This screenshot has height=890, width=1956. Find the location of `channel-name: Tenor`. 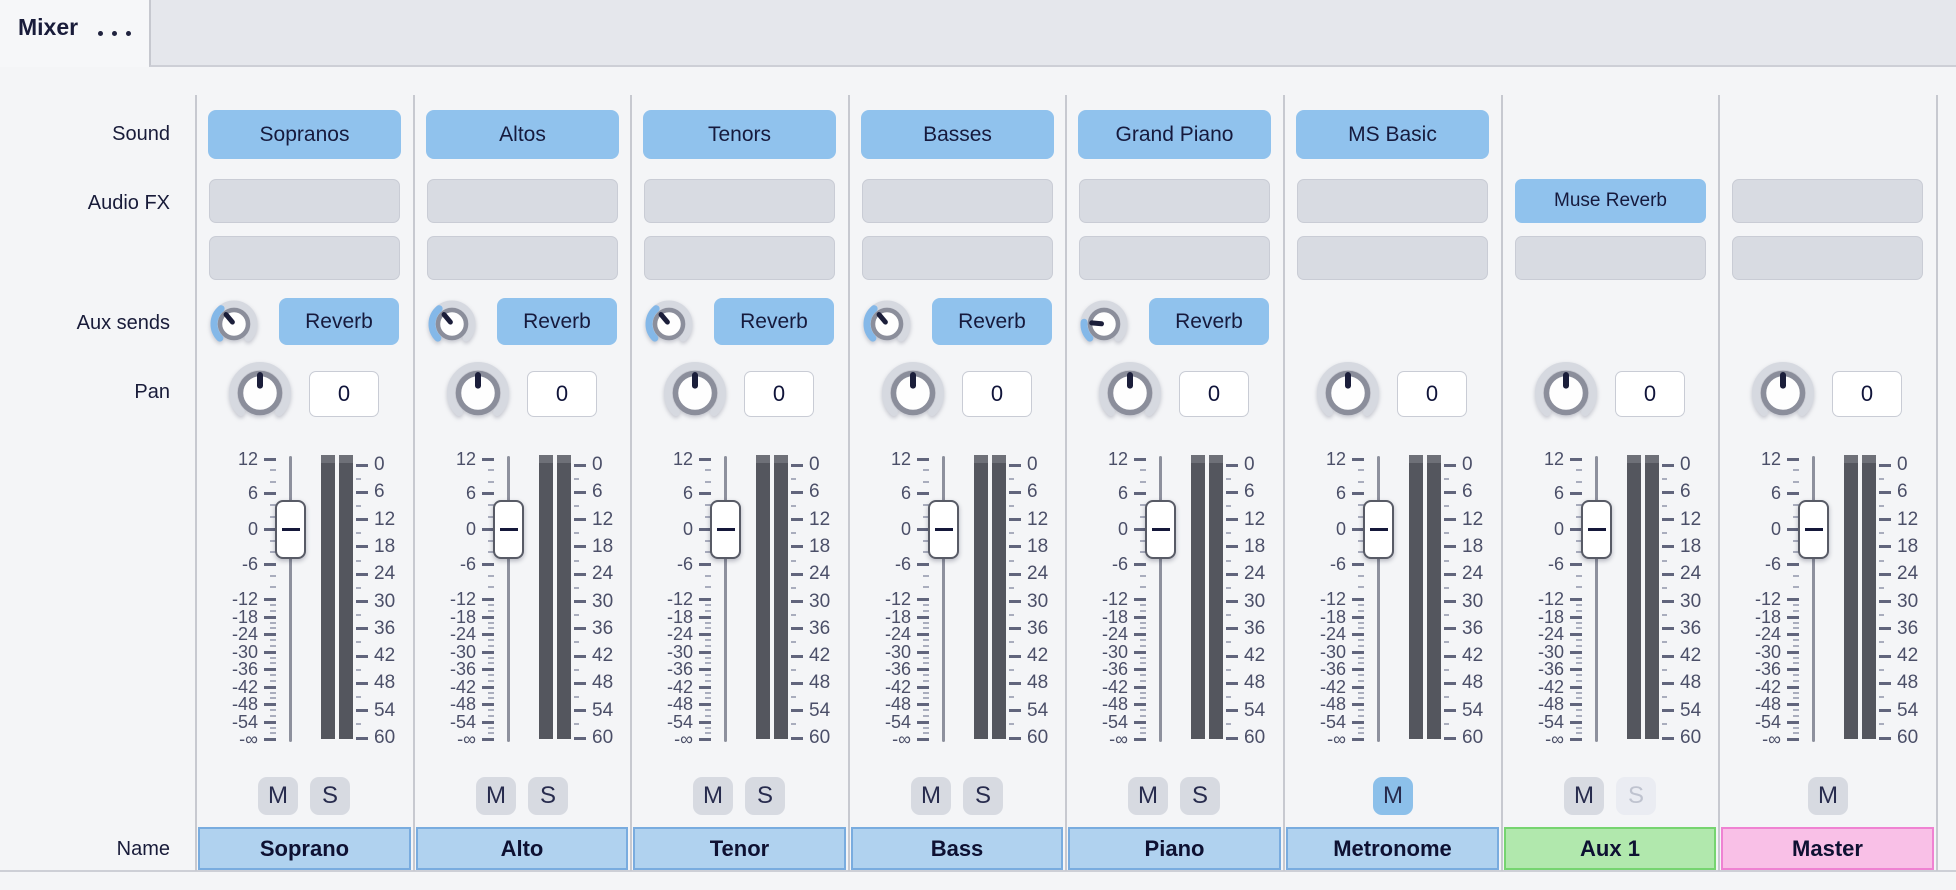

channel-name: Tenor is located at coordinates (739, 848).